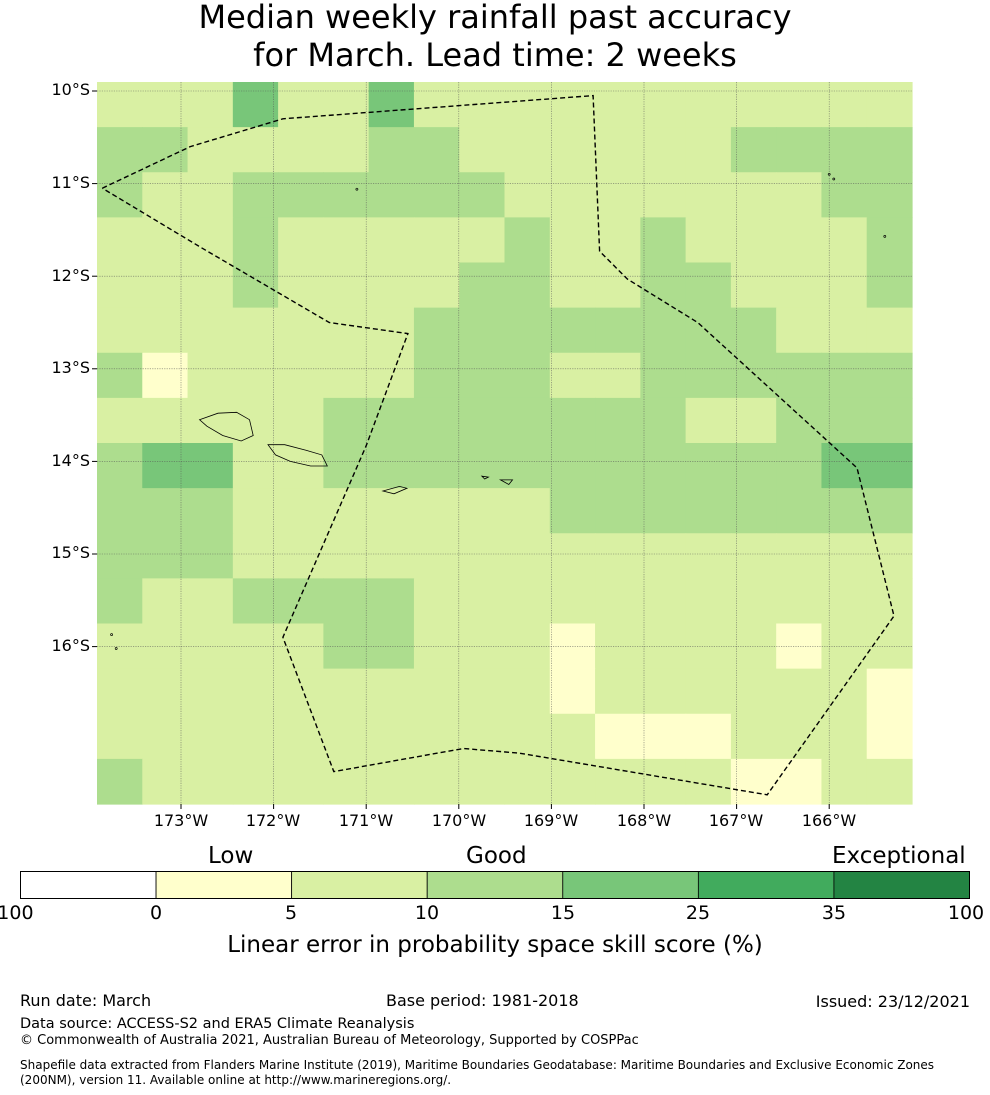  I want to click on lon-label-171w: 171°W, so click(366, 820).